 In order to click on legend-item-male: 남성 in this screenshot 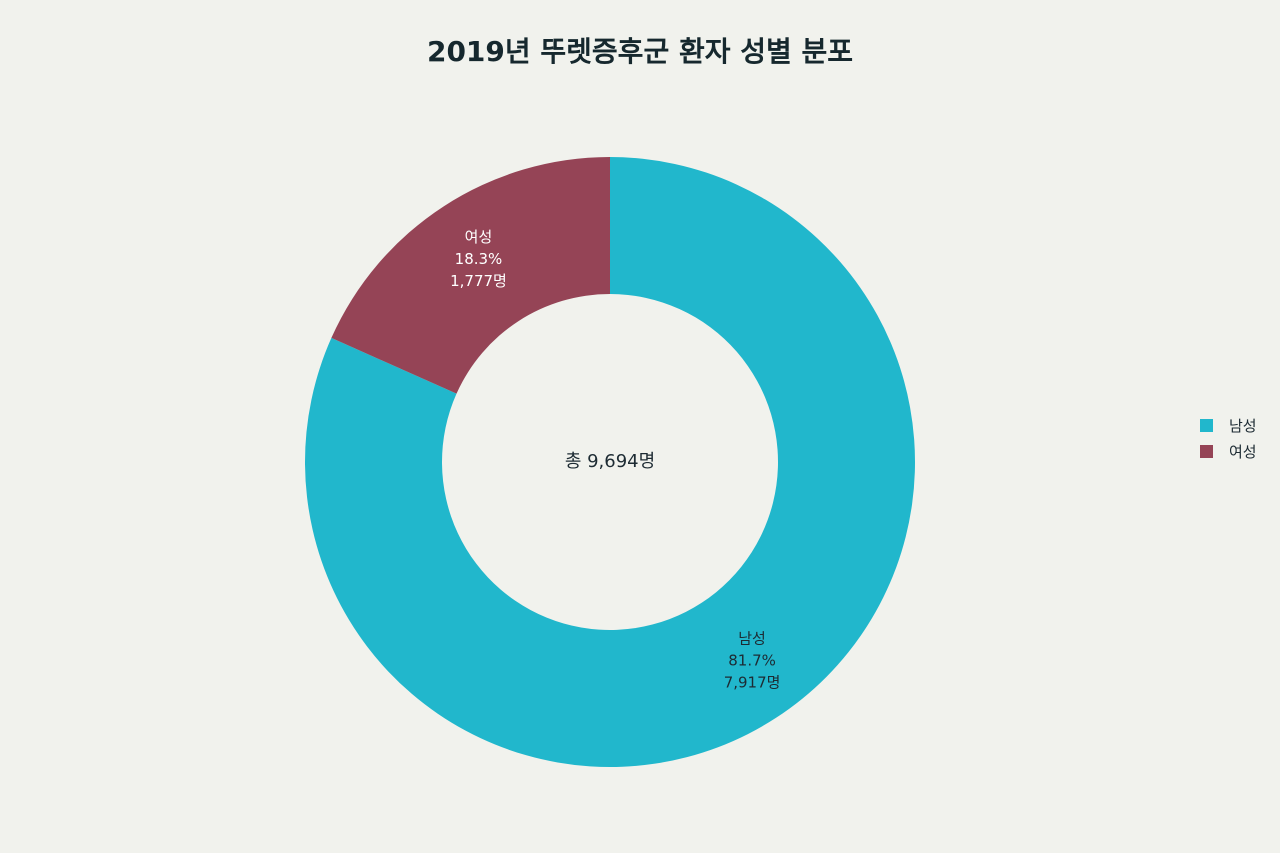, I will do `click(1238, 425)`.